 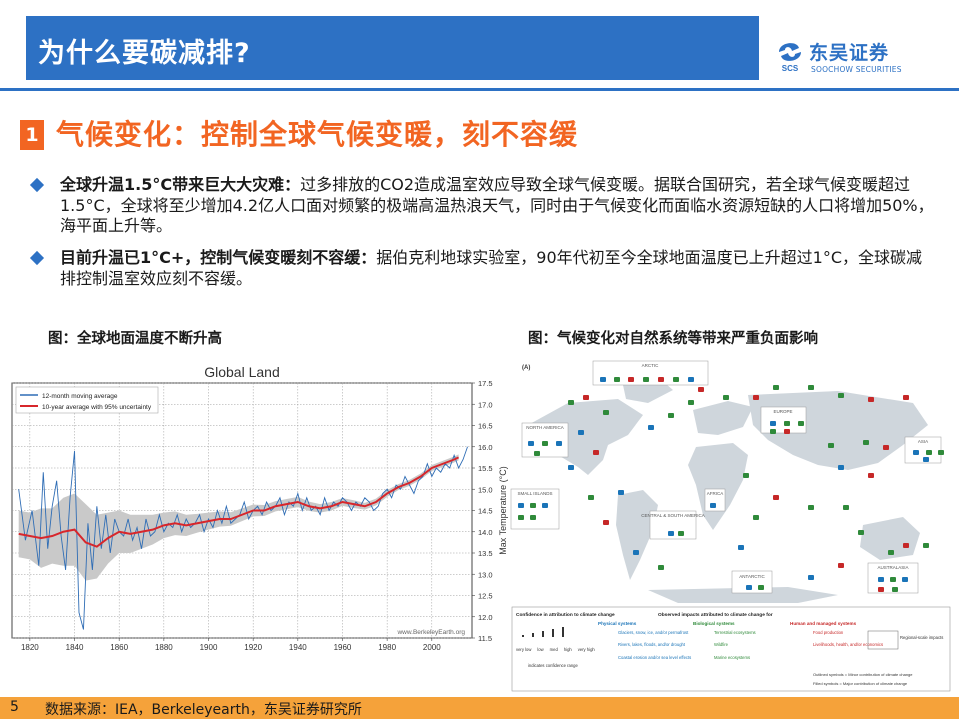 I want to click on x-tick-label: 1840, so click(x=75, y=647).